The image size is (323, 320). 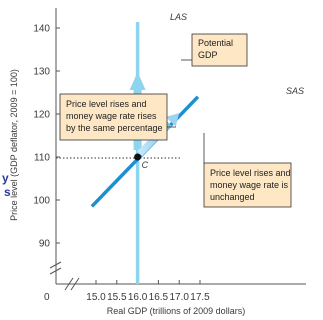 What do you see at coordinates (176, 311) in the screenshot?
I see `x-axis-title: Real GDP (trillions of 2009 dollars)` at bounding box center [176, 311].